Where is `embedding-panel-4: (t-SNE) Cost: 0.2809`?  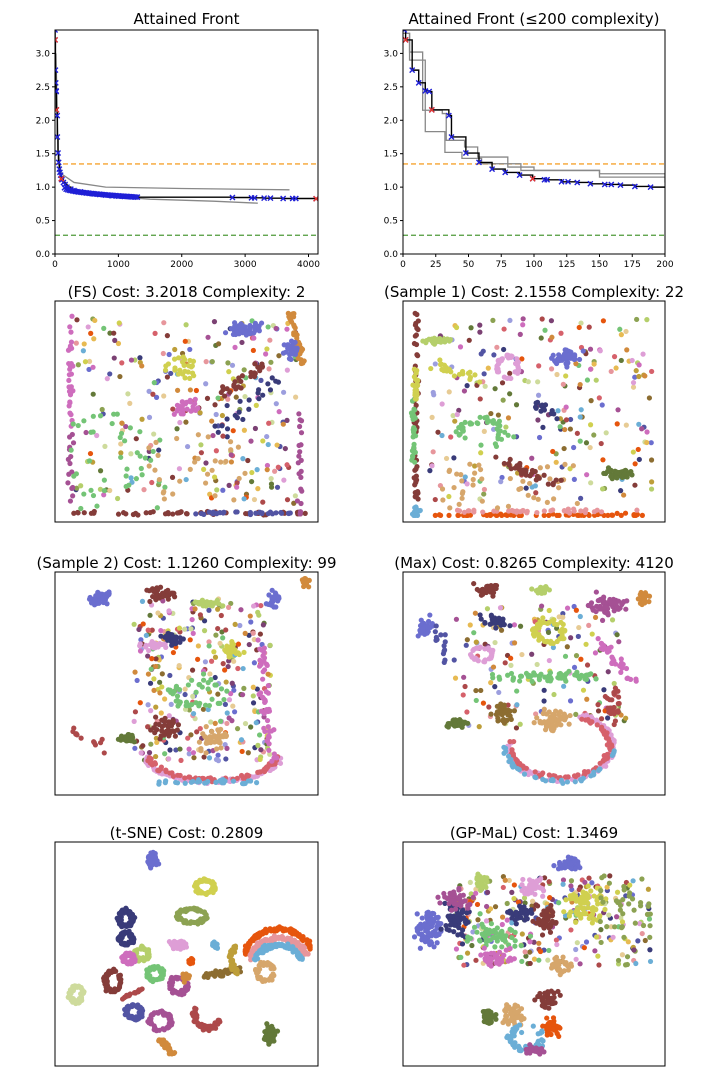
embedding-panel-4: (t-SNE) Cost: 0.2809 is located at coordinates (186, 945).